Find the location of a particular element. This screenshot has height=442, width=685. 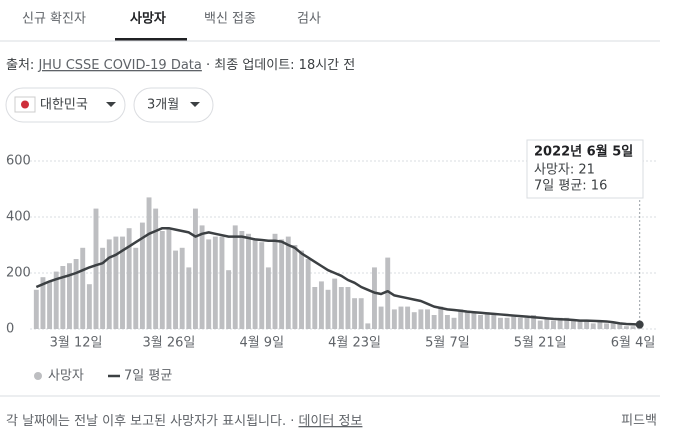

x-tick-label: 3월 12일 is located at coordinates (76, 343).